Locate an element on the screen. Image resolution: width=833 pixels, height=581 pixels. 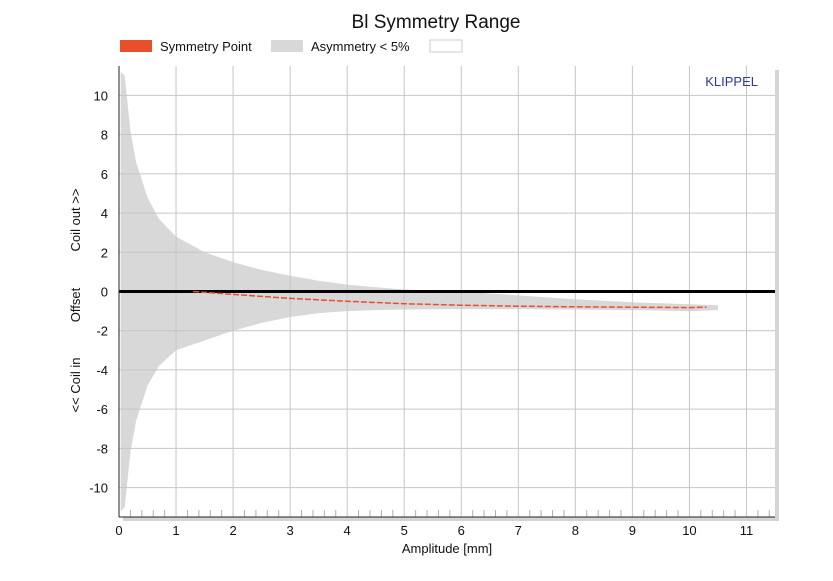
y-axis-label: Coil out >> Offset << Coil in is located at coordinates (75, 301).